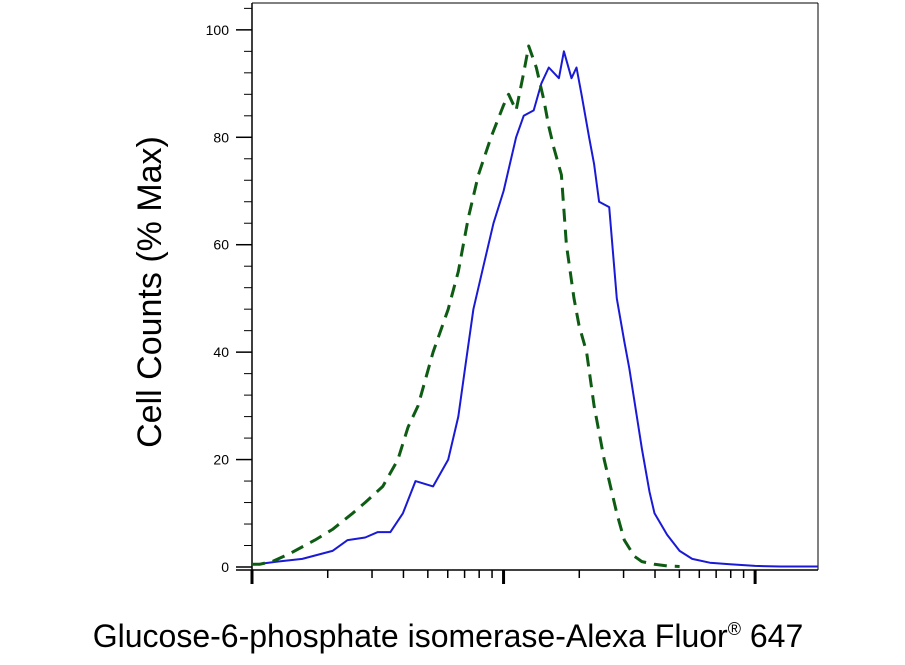 This screenshot has height=665, width=905. Describe the element at coordinates (150, 292) in the screenshot. I see `y-axis-title: Cell Counts (% Max)` at that location.